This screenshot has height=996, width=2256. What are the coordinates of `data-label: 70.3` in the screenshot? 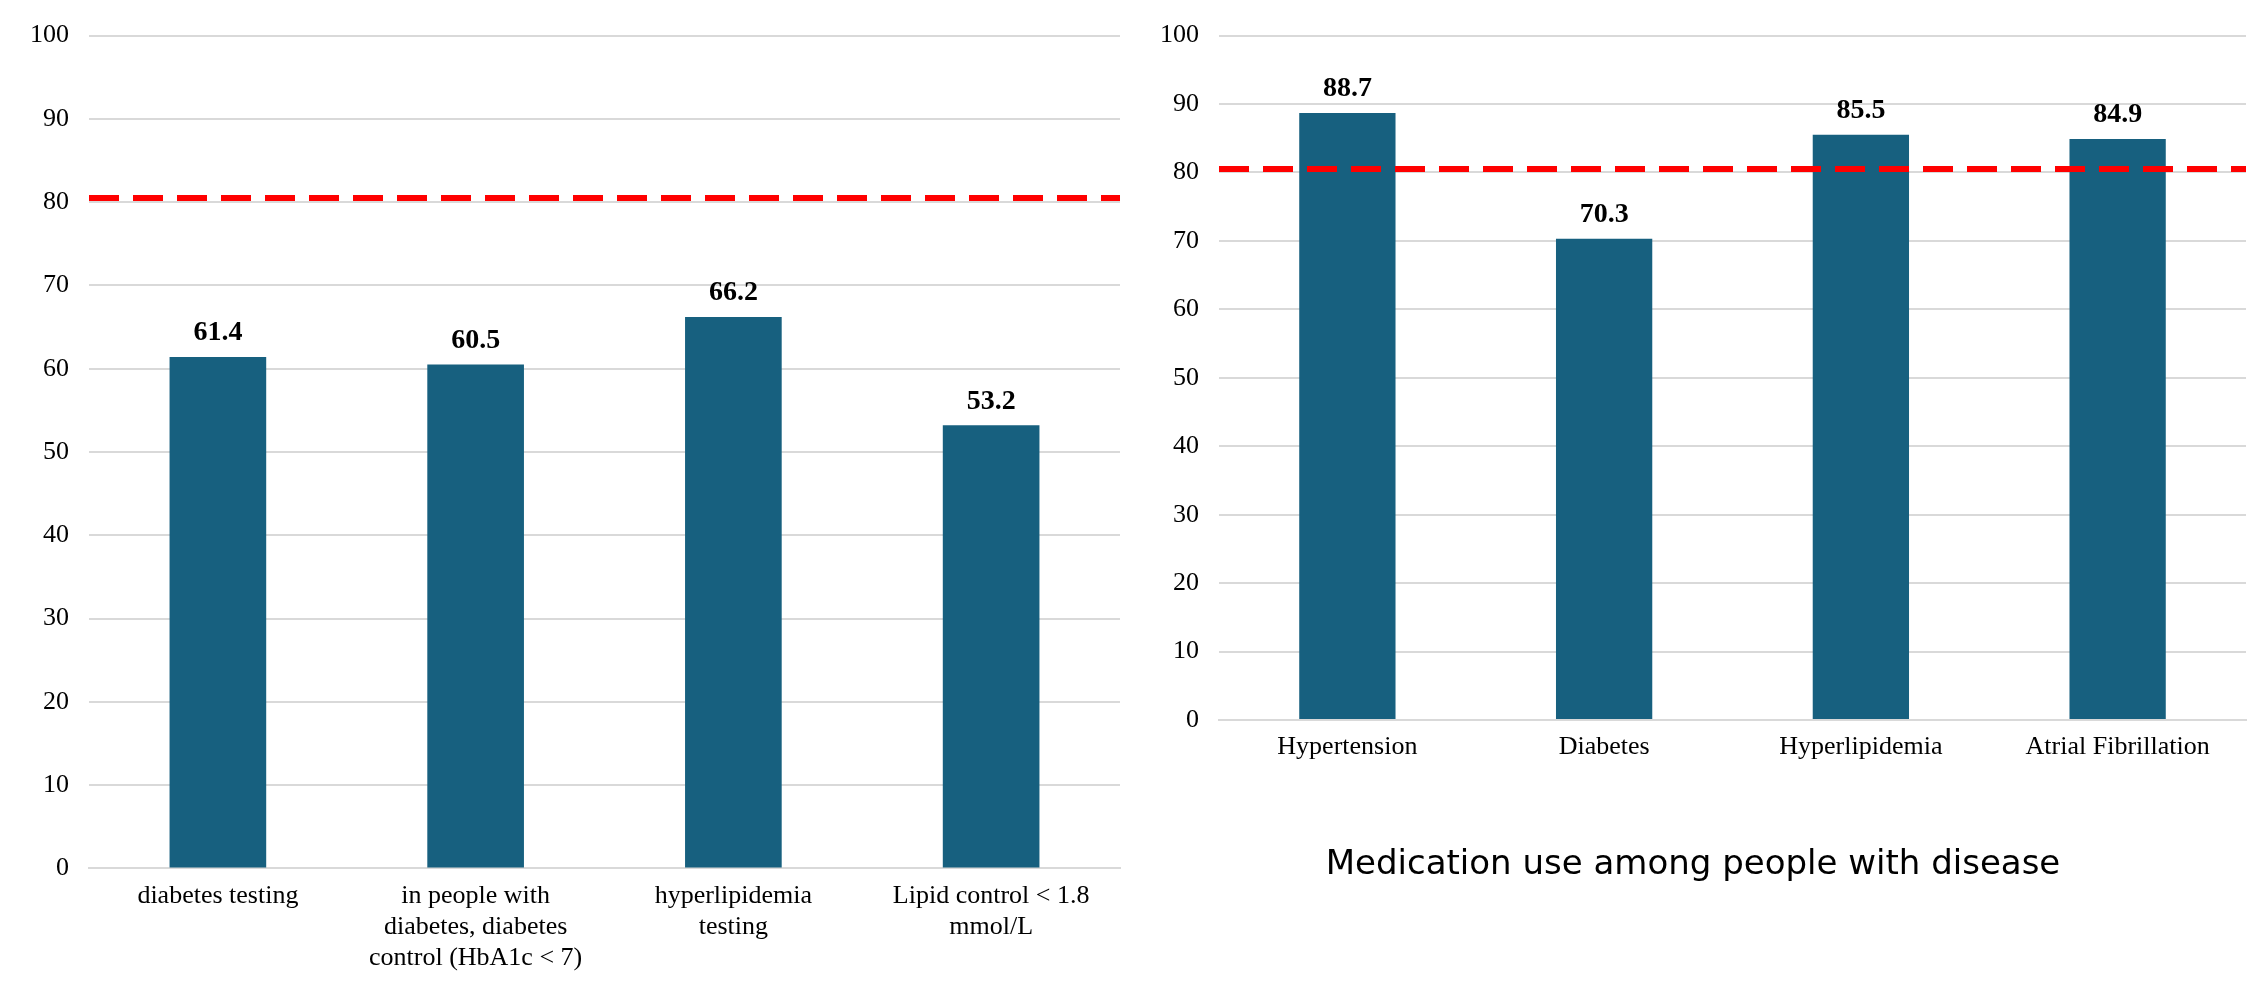 It's located at (1604, 213).